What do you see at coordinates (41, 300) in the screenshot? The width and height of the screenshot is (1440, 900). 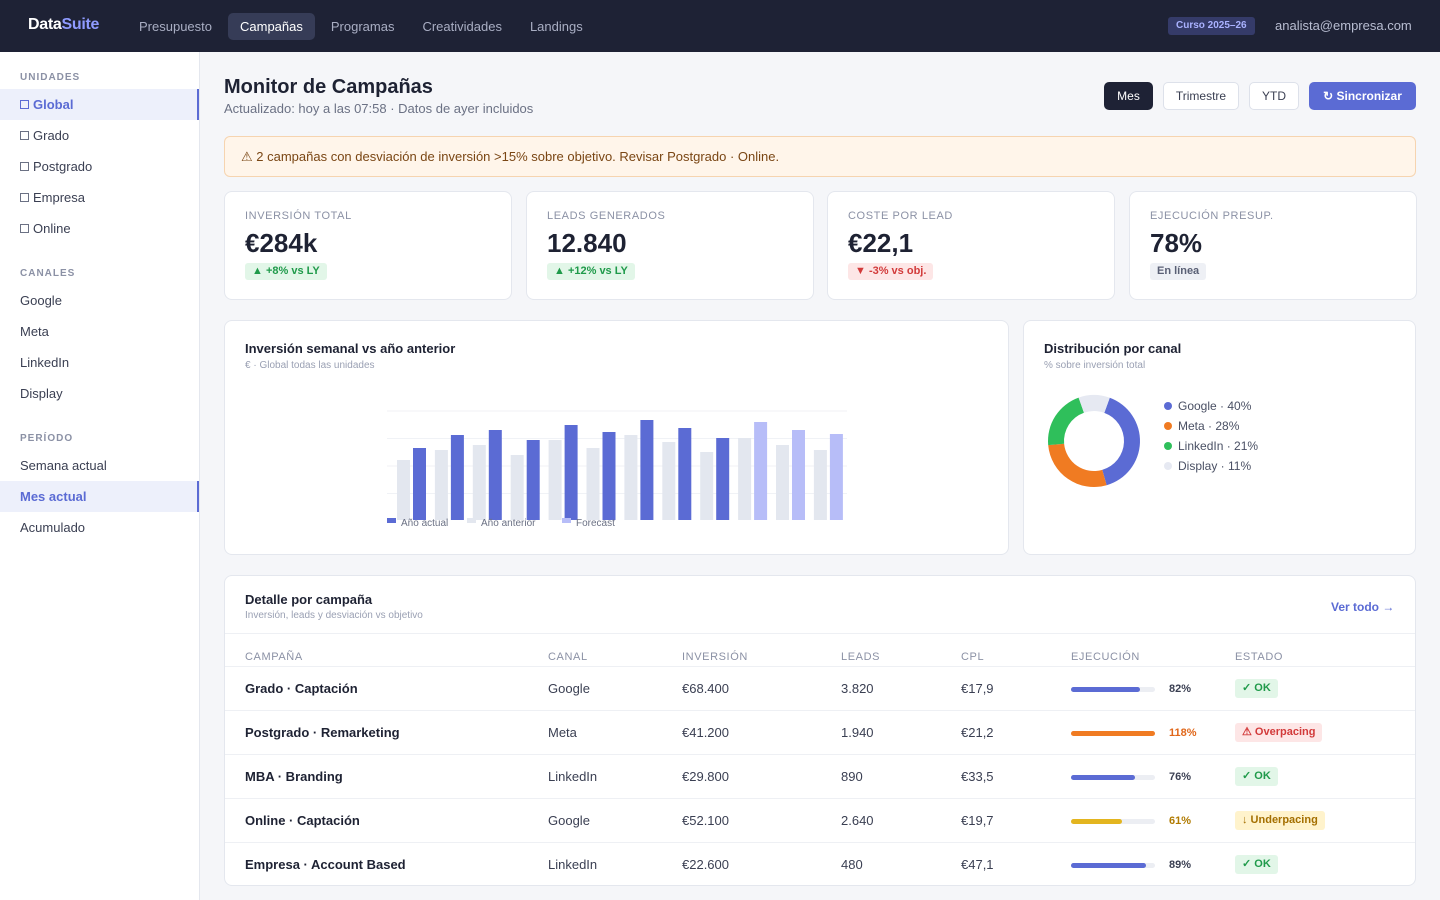 I see `sidebar-item-google: Google` at bounding box center [41, 300].